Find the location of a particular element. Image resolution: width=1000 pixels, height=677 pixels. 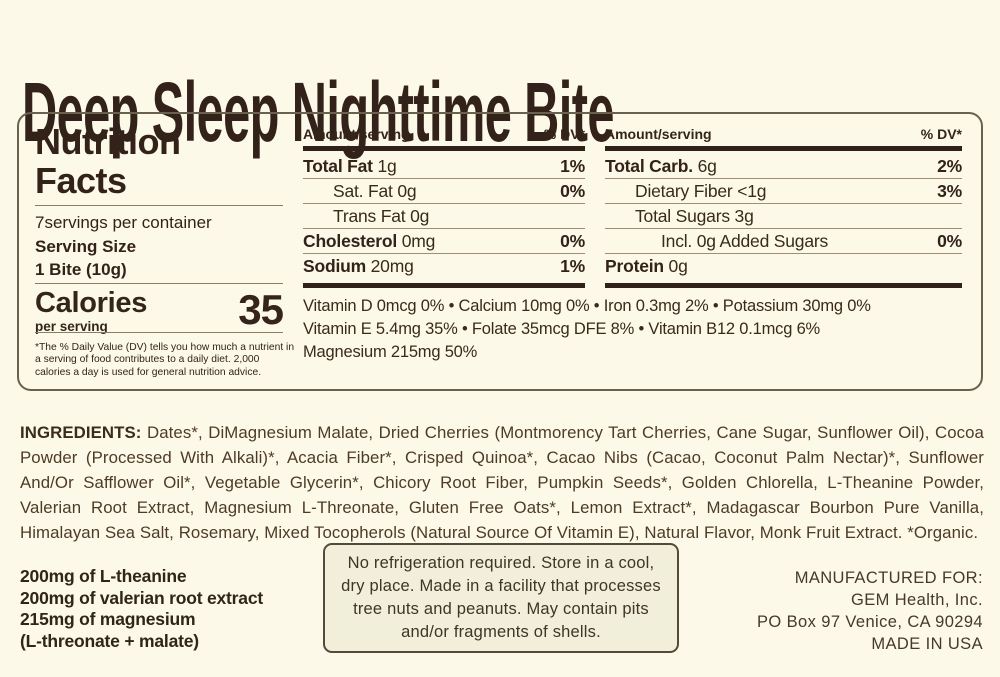

nutrient-amount: 1g is located at coordinates (384, 165).